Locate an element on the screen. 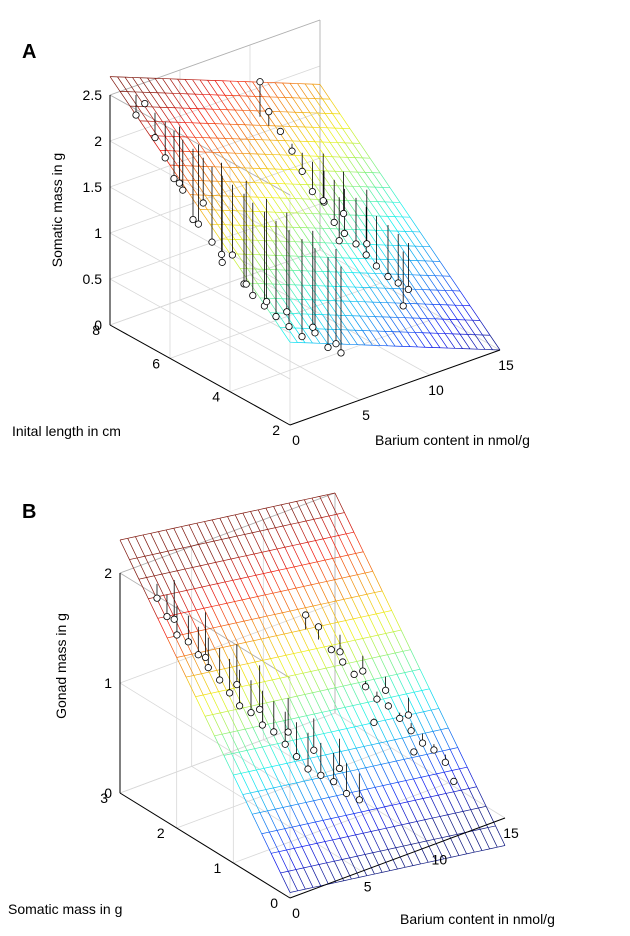 Image resolution: width=630 pixels, height=936 pixels. grid-line is located at coordinates (215, 287).